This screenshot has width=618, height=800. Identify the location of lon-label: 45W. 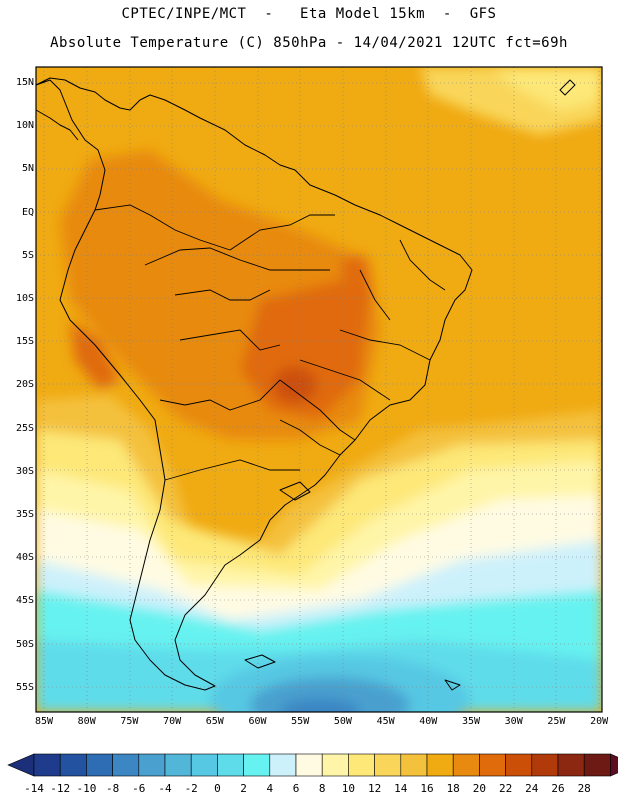
(385, 721).